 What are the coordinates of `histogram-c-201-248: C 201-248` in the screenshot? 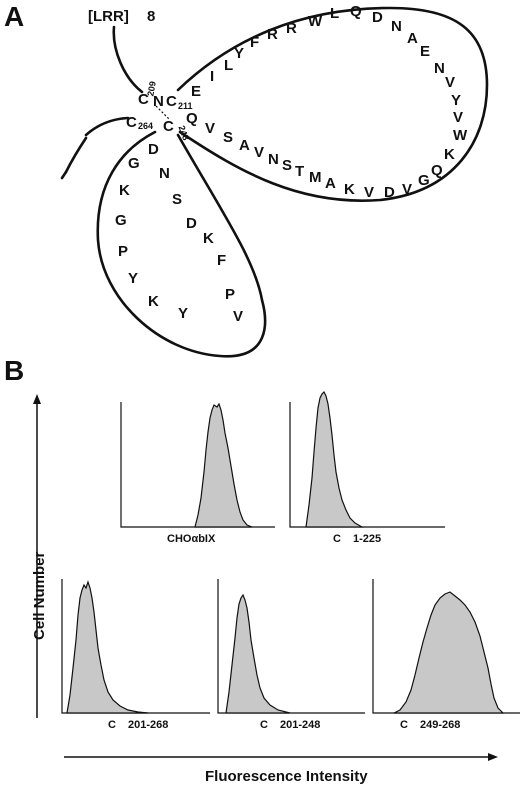 It's located at (291, 655).